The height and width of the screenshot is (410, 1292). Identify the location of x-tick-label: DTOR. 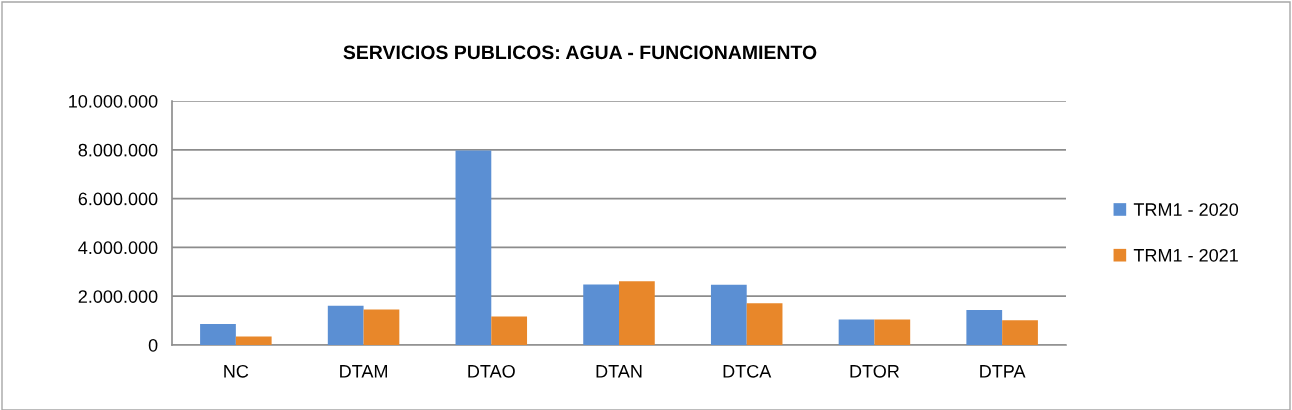
(875, 371).